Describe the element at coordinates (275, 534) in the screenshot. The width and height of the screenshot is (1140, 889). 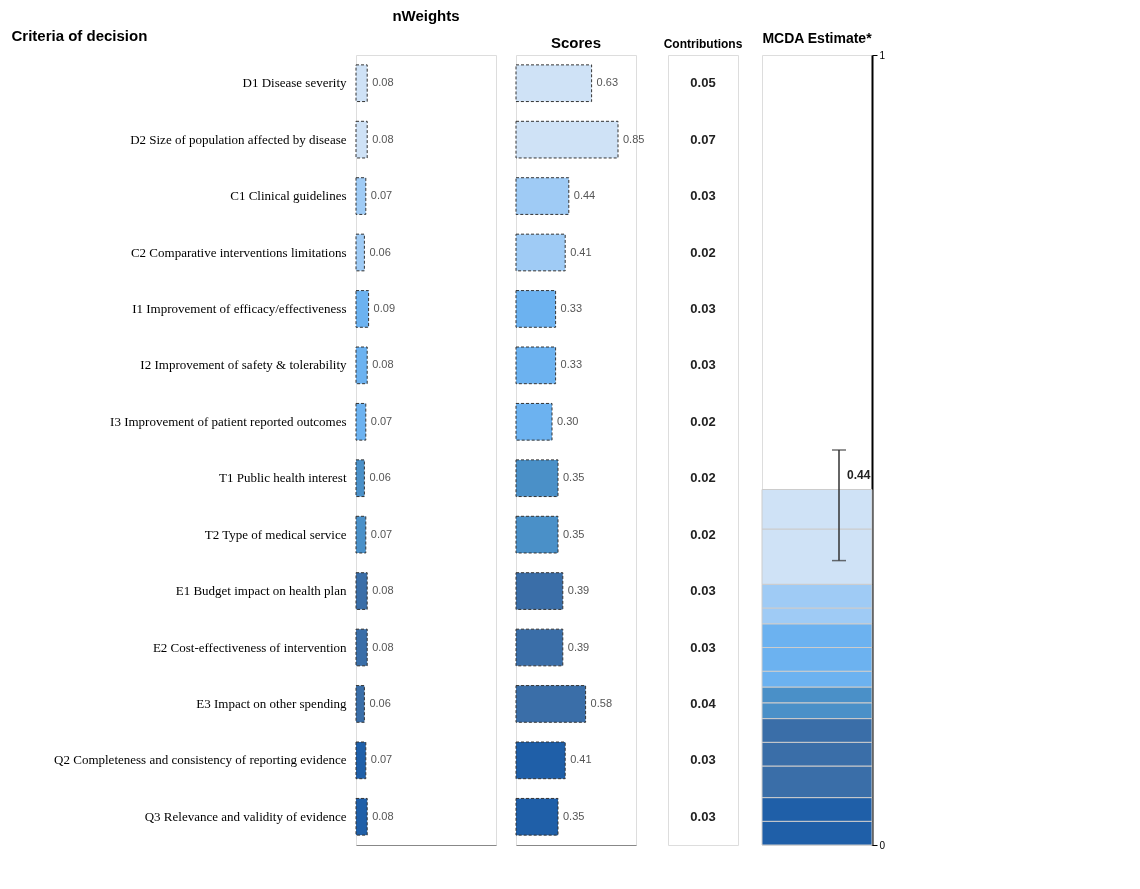
I see `y-tick-label: T2 Type of medical service` at that location.